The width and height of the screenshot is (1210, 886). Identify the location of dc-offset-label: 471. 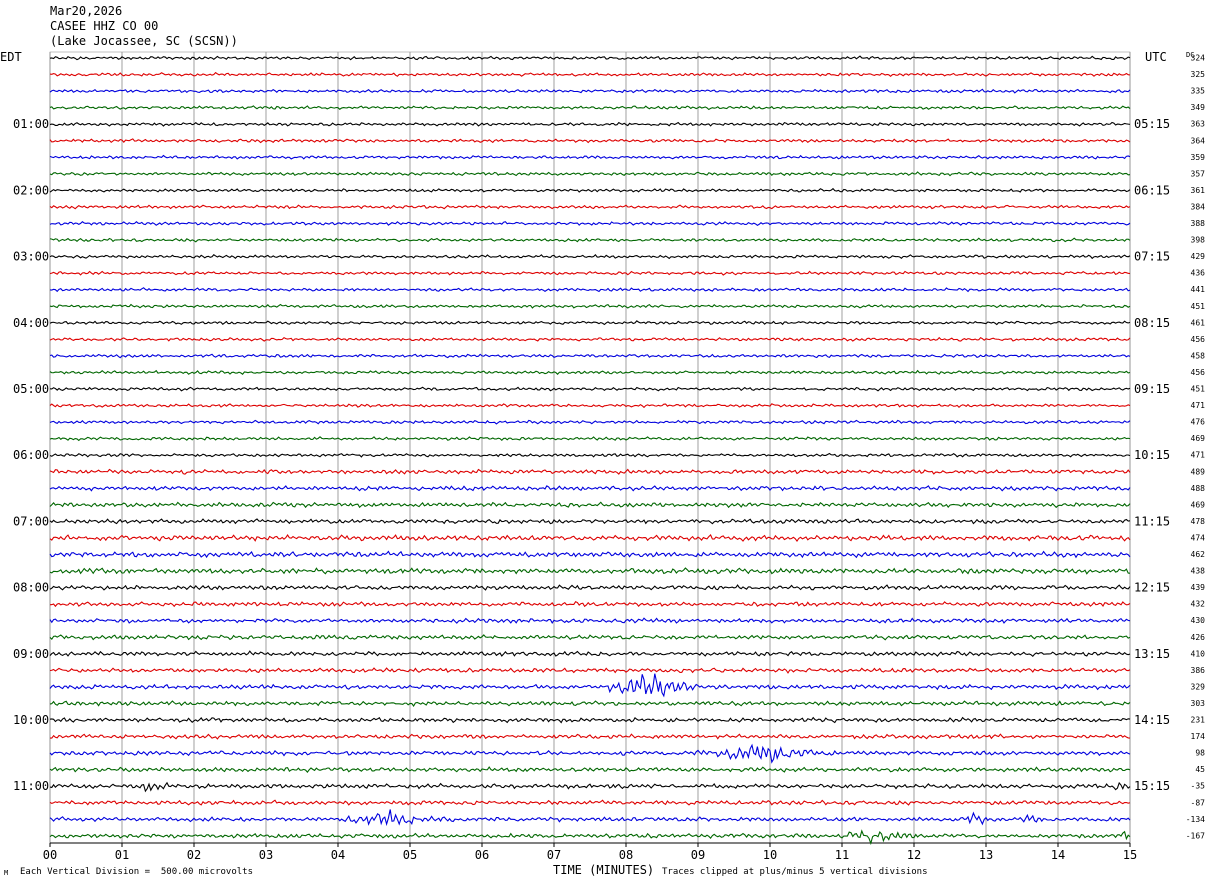
(1198, 405).